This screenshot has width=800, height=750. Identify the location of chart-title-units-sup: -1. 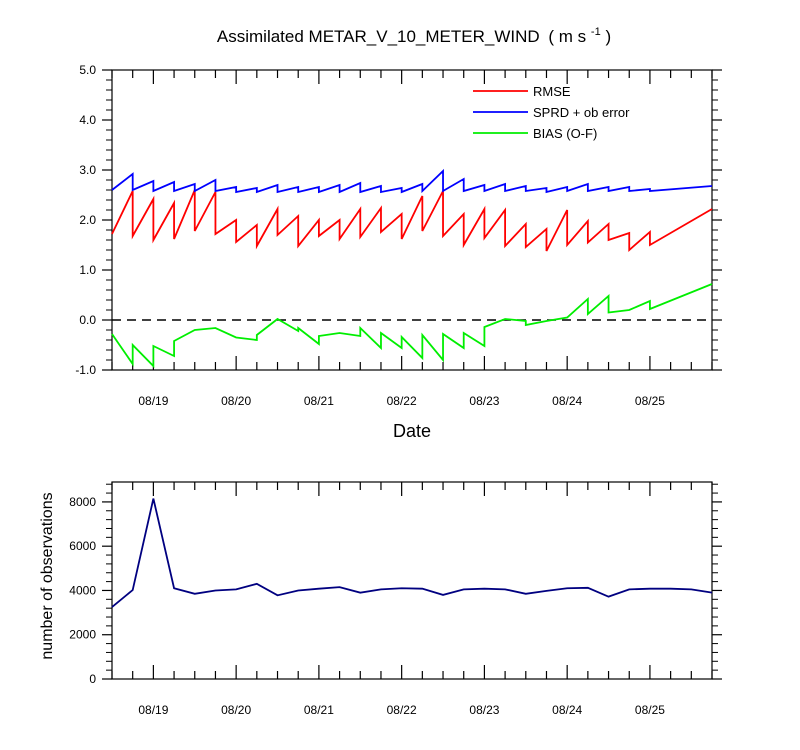
(596, 32).